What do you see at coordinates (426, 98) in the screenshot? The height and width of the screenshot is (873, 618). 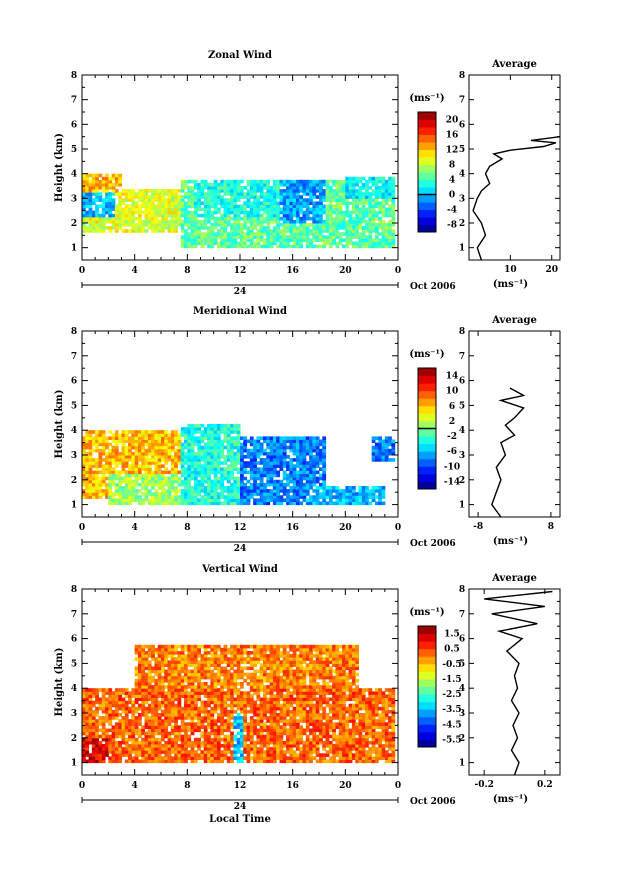 I see `colorbar-unit: (ms⁻¹)` at bounding box center [426, 98].